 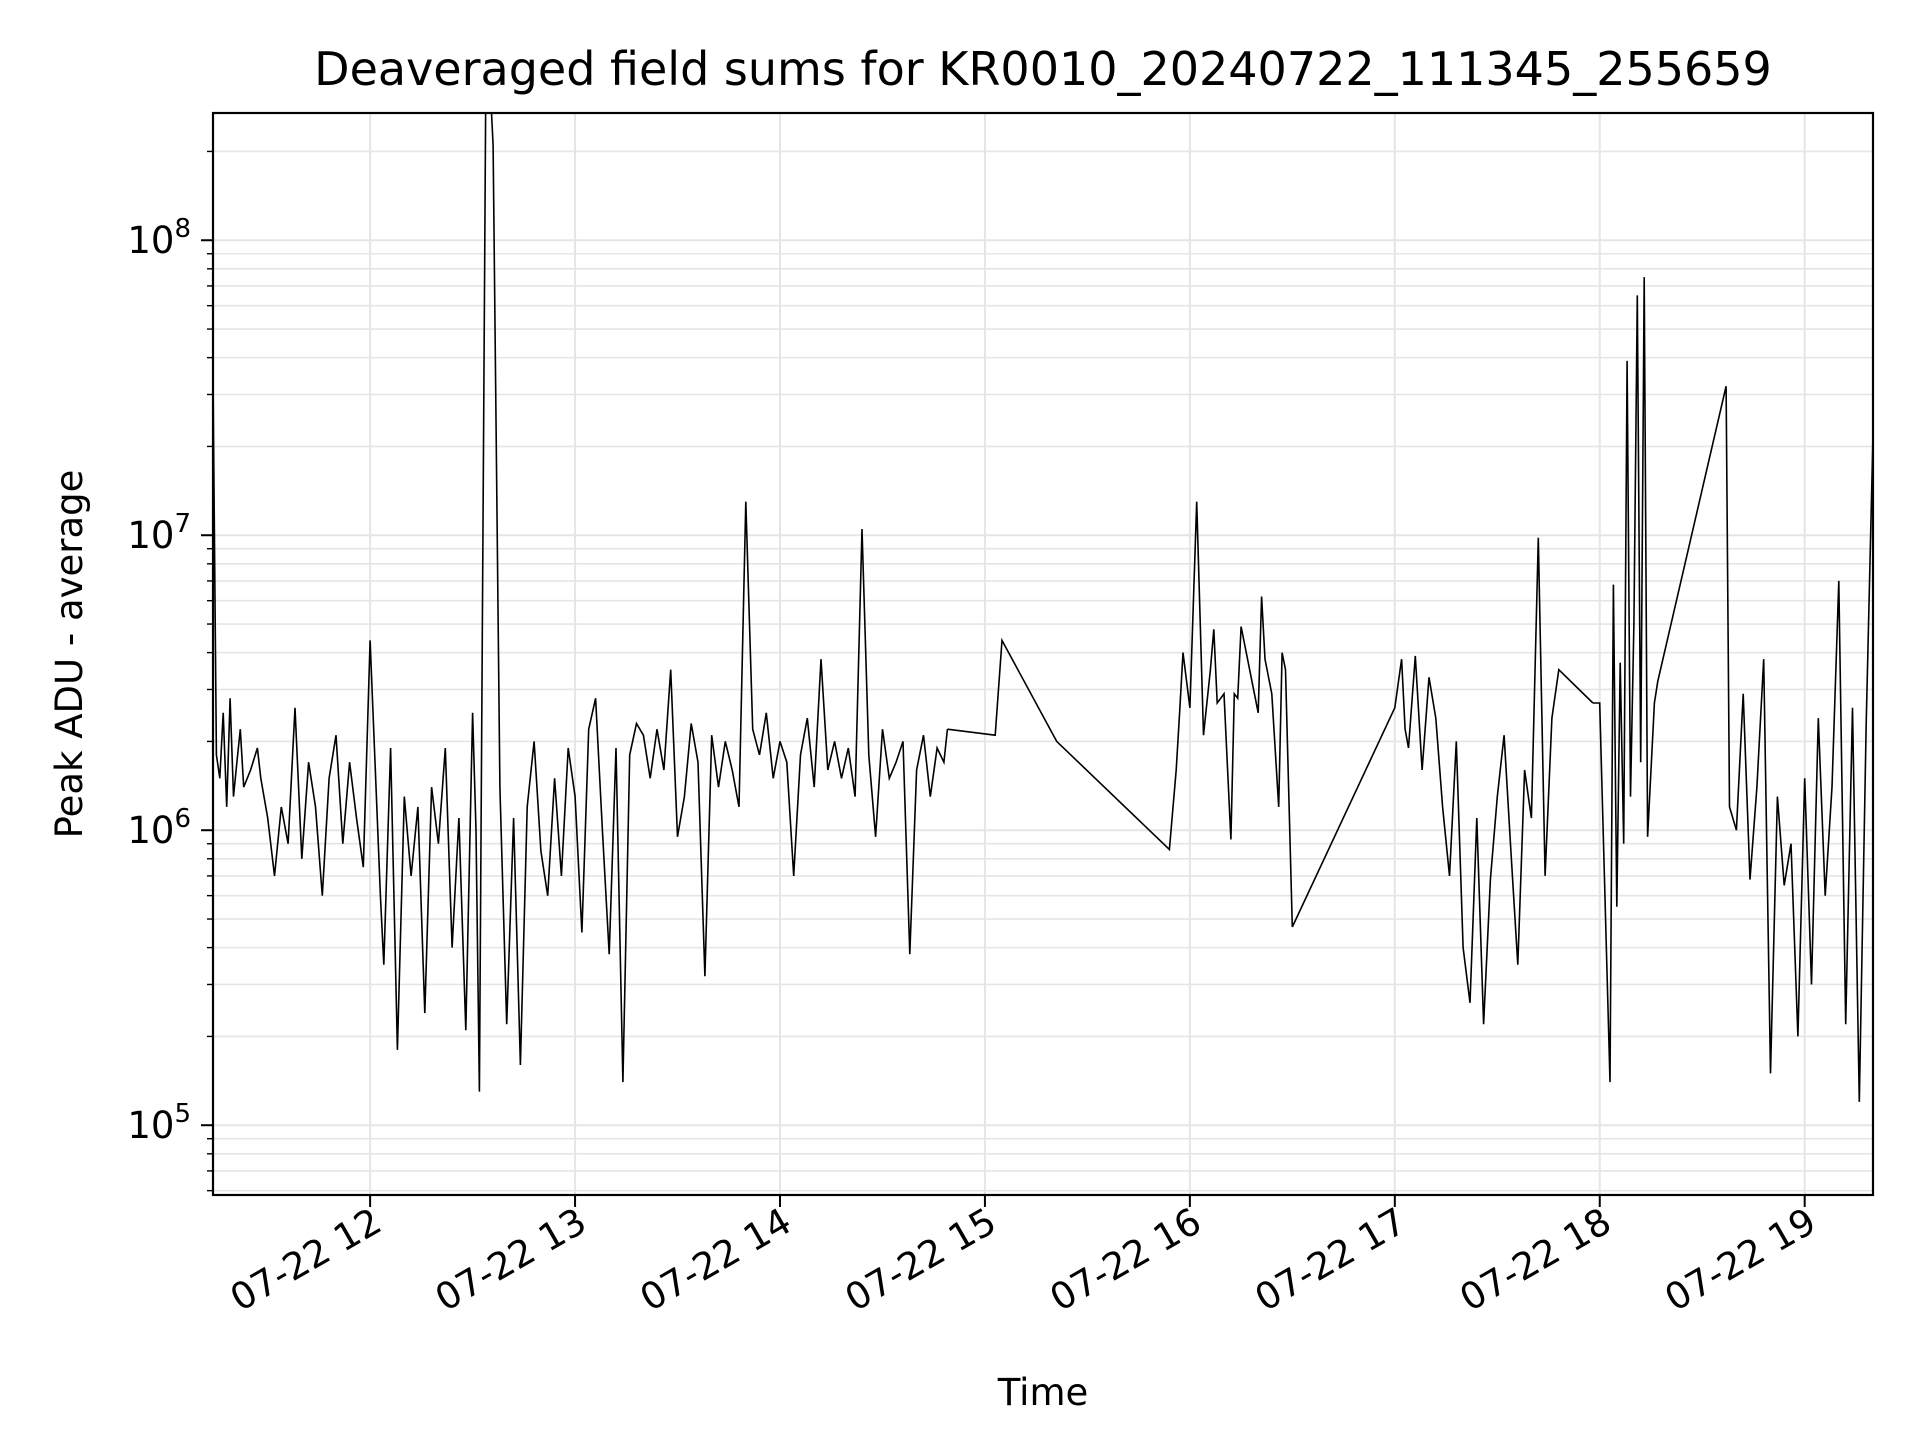 I want to click on x-tick-label: 07-22 19, so click(x=1741, y=1260).